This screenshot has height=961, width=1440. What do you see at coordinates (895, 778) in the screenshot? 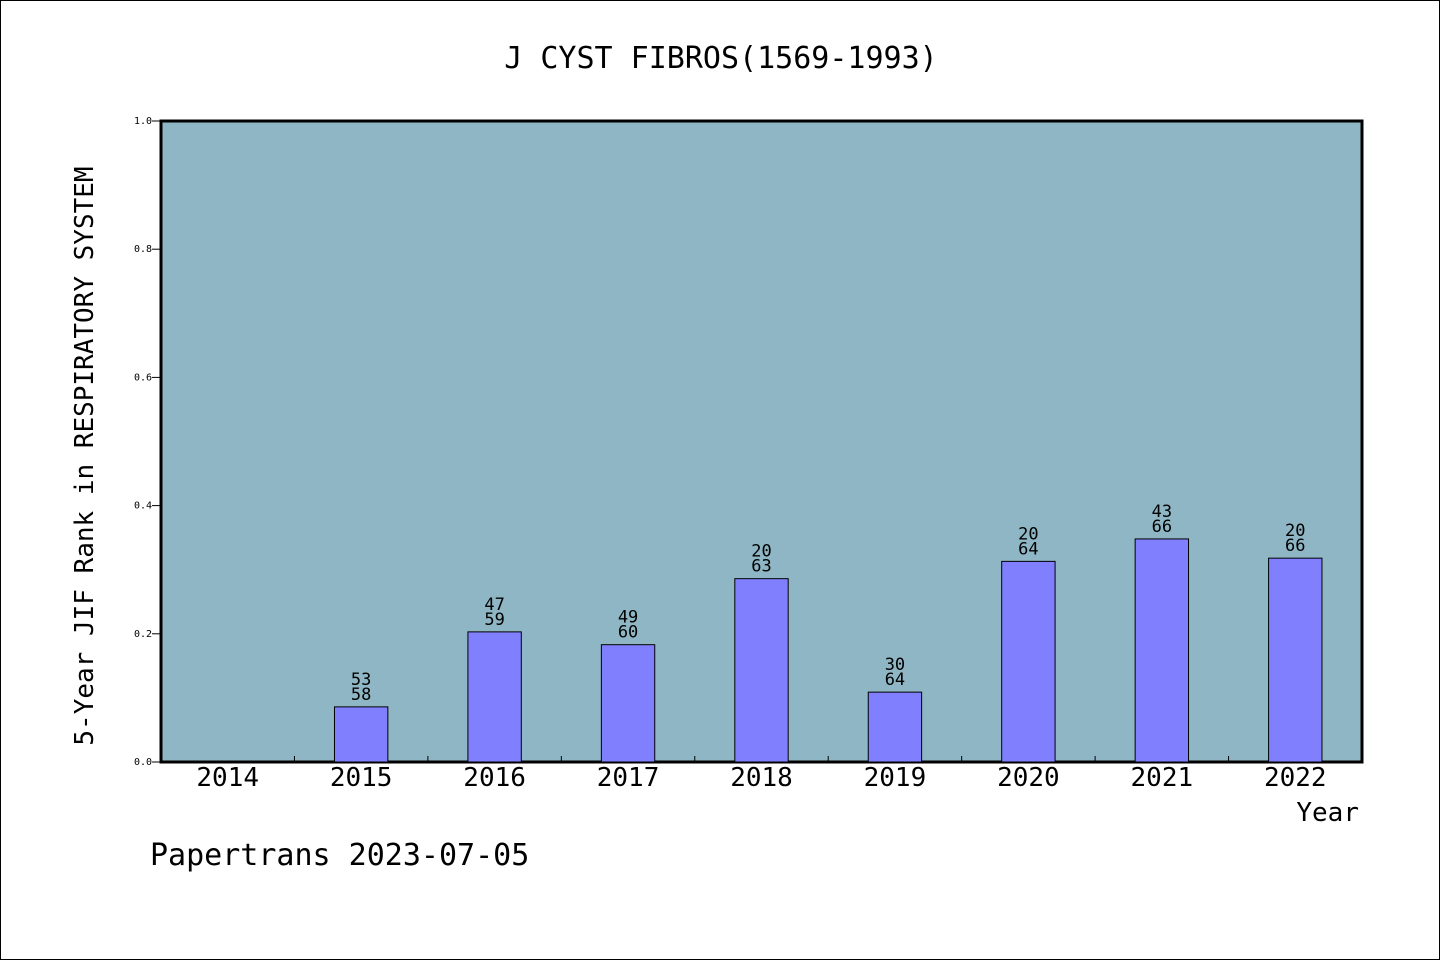
I see `x-tick-label-2019: 2019` at bounding box center [895, 778].